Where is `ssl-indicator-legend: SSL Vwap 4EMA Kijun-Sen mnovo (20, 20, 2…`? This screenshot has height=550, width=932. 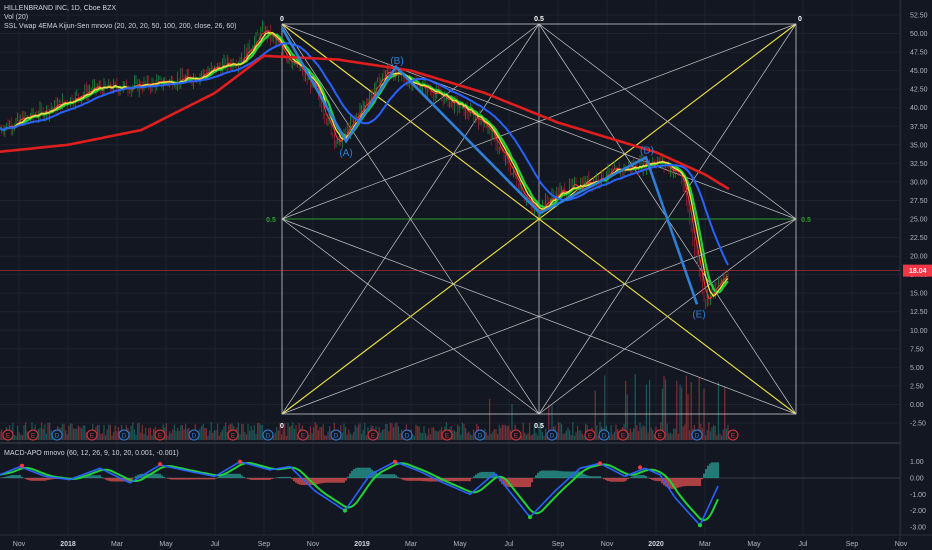
ssl-indicator-legend: SSL Vwap 4EMA Kijun-Sen mnovo (20, 20, 2… is located at coordinates (120, 26).